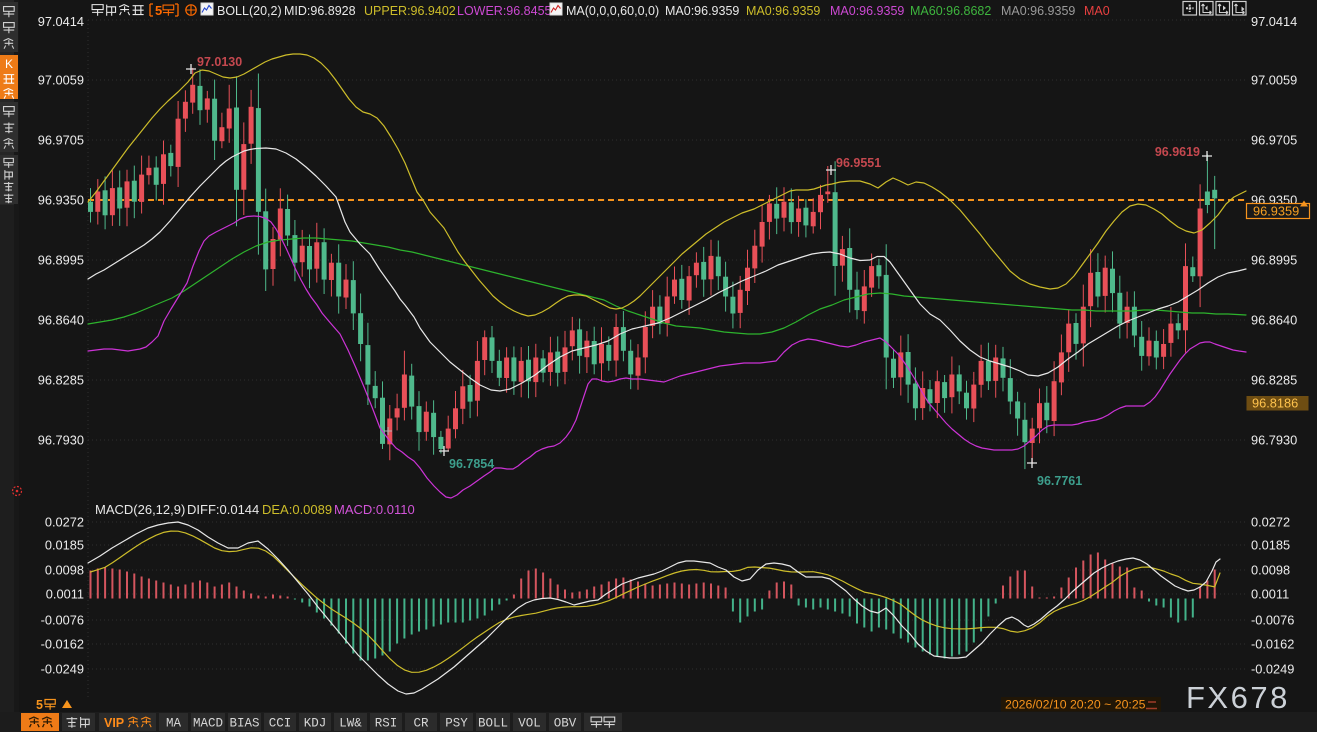 The image size is (1317, 732). I want to click on svg-text: 96.9619, so click(1177, 152).